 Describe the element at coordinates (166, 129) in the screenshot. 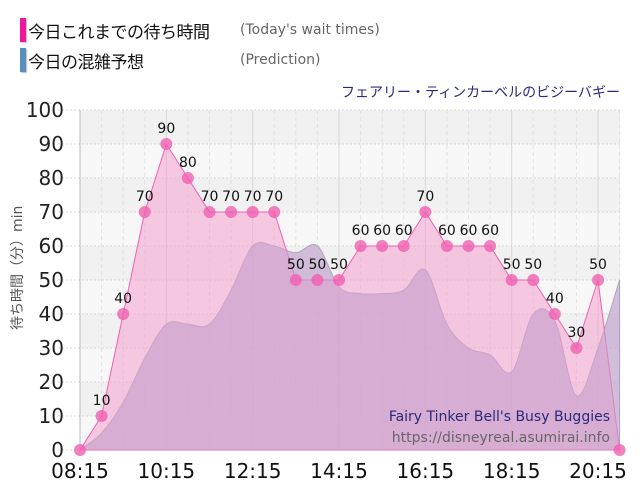

I see `data-label: 90` at that location.